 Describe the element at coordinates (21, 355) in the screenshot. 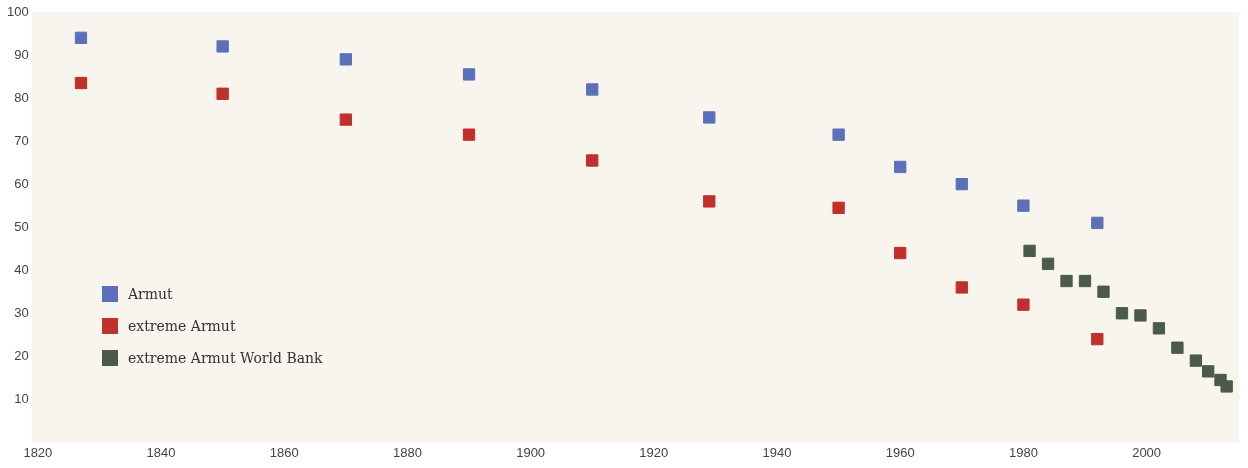

I see `y-tick-label: 20` at that location.